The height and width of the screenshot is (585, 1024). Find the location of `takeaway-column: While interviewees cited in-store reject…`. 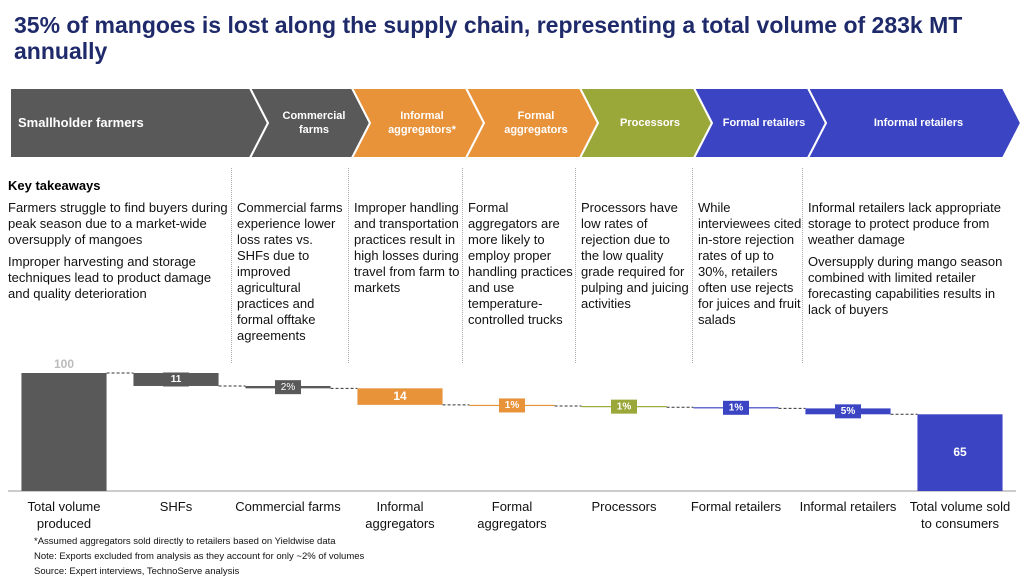

takeaway-column: While interviewees cited in-store reject… is located at coordinates (750, 267).